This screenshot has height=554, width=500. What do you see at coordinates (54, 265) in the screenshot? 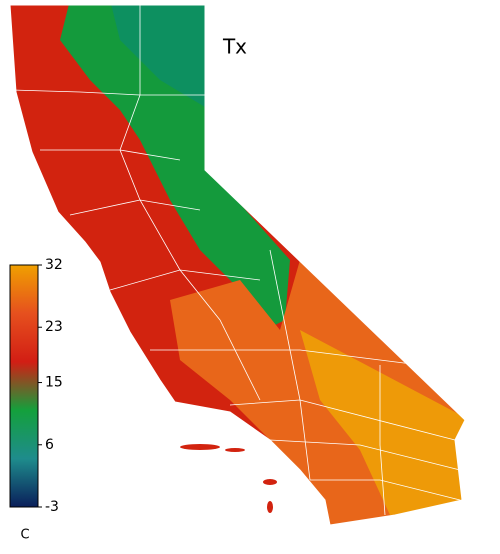
I see `colorbar-tick-label: 32` at bounding box center [54, 265].